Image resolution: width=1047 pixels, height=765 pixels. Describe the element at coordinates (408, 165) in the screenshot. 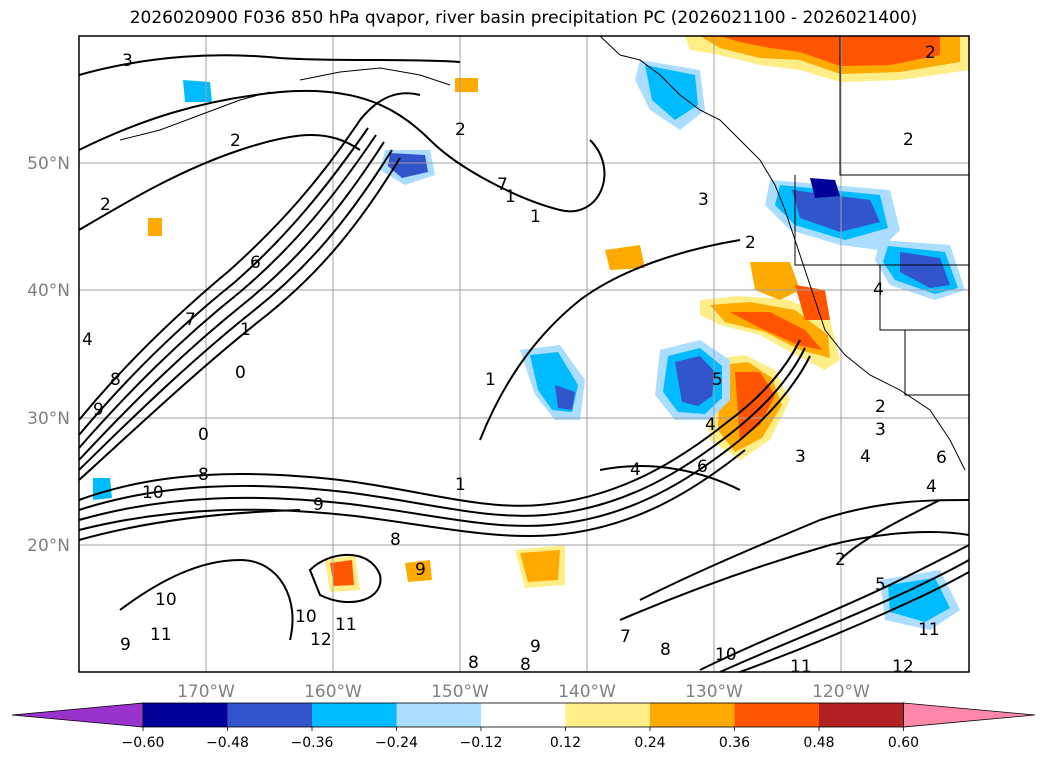

I see `shade-cool-gulf-strong` at that location.